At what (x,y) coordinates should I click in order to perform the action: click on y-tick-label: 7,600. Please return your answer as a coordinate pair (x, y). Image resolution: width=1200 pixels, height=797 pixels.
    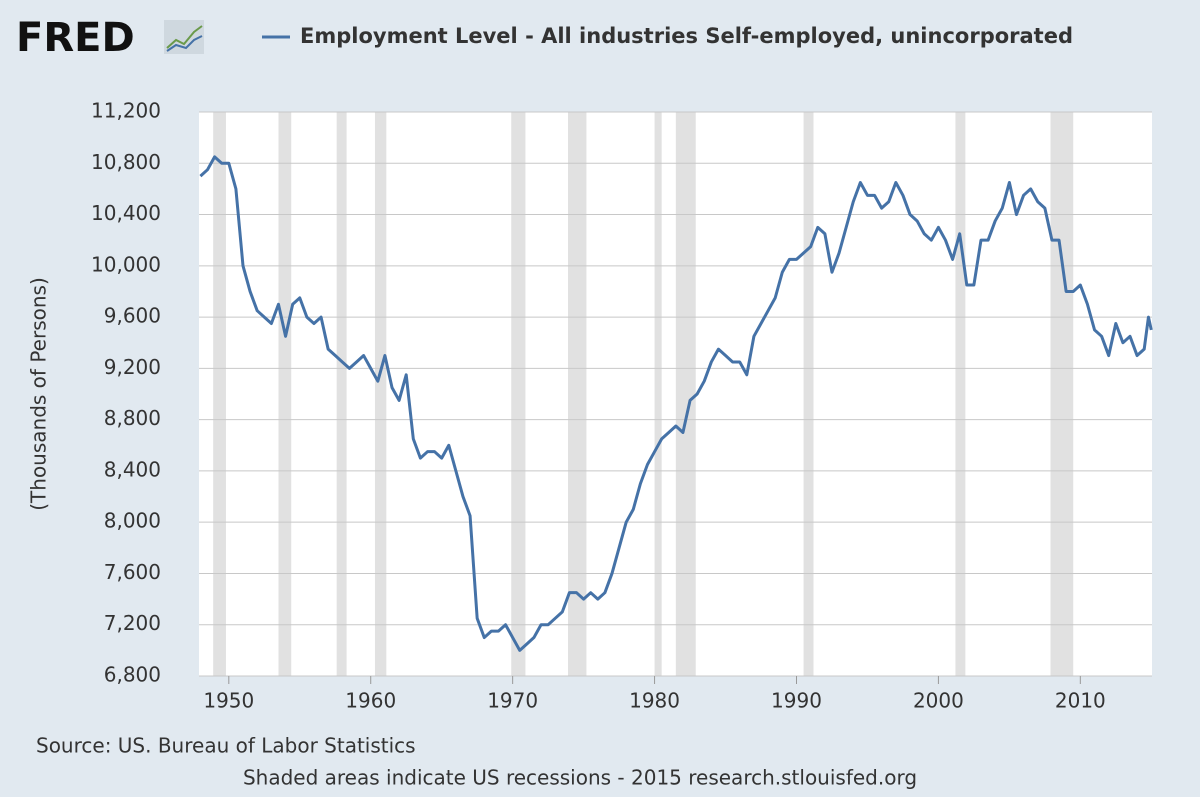
    Looking at the image, I should click on (132, 572).